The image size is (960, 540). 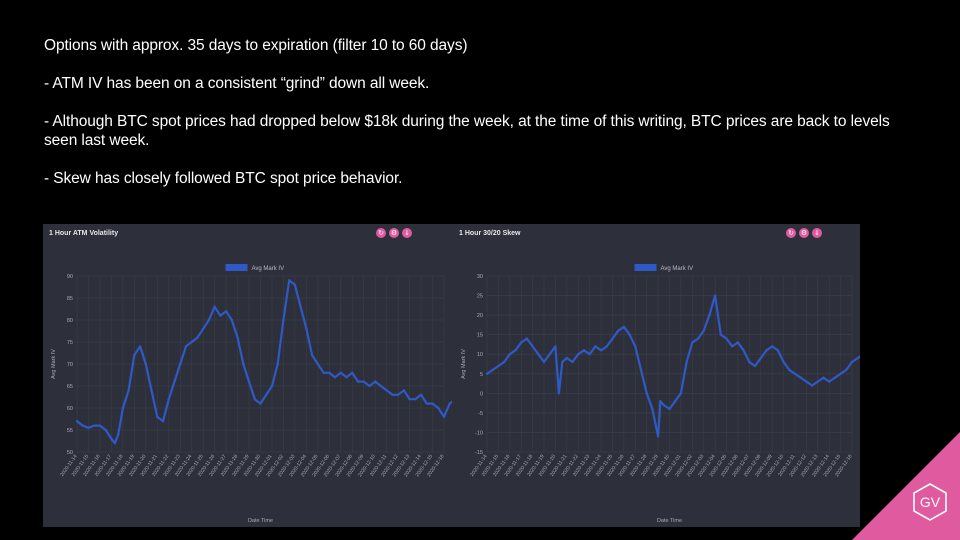 I want to click on y-tick-label: 70, so click(x=70, y=365).